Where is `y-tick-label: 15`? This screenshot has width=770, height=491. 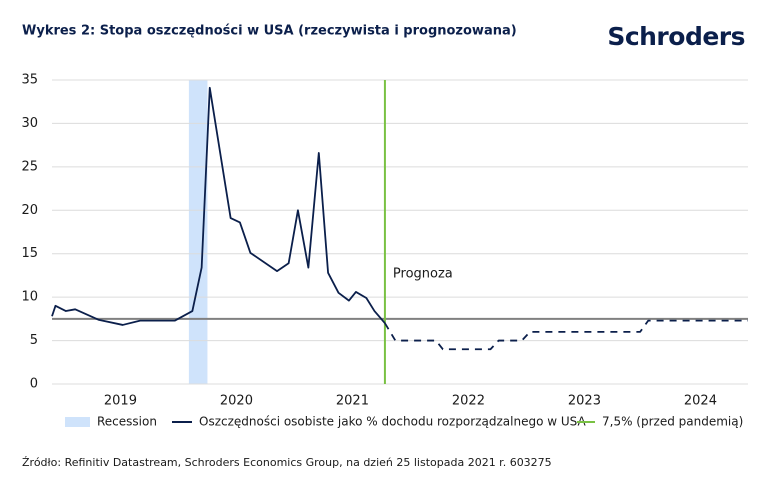 y-tick-label: 15 is located at coordinates (29, 253).